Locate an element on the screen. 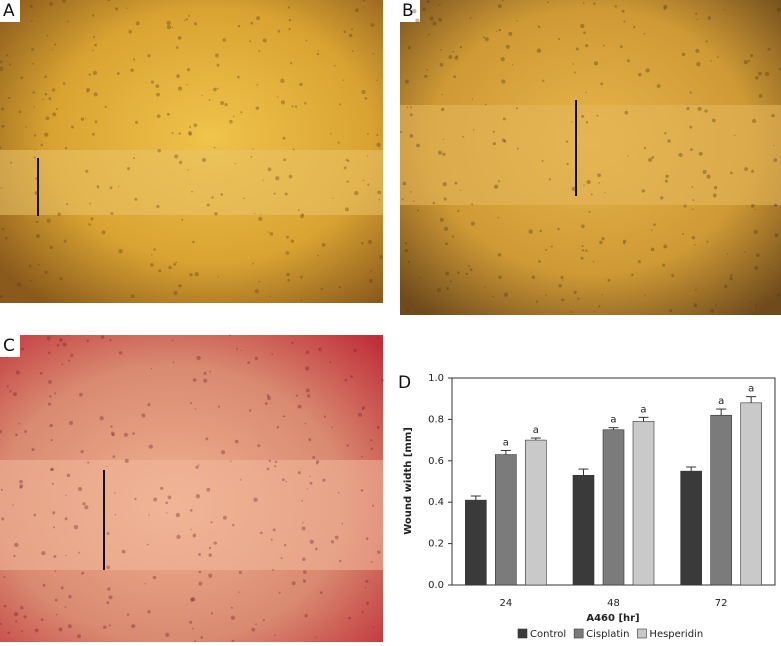 The width and height of the screenshot is (781, 646). panel-label: A is located at coordinates (9, 11).